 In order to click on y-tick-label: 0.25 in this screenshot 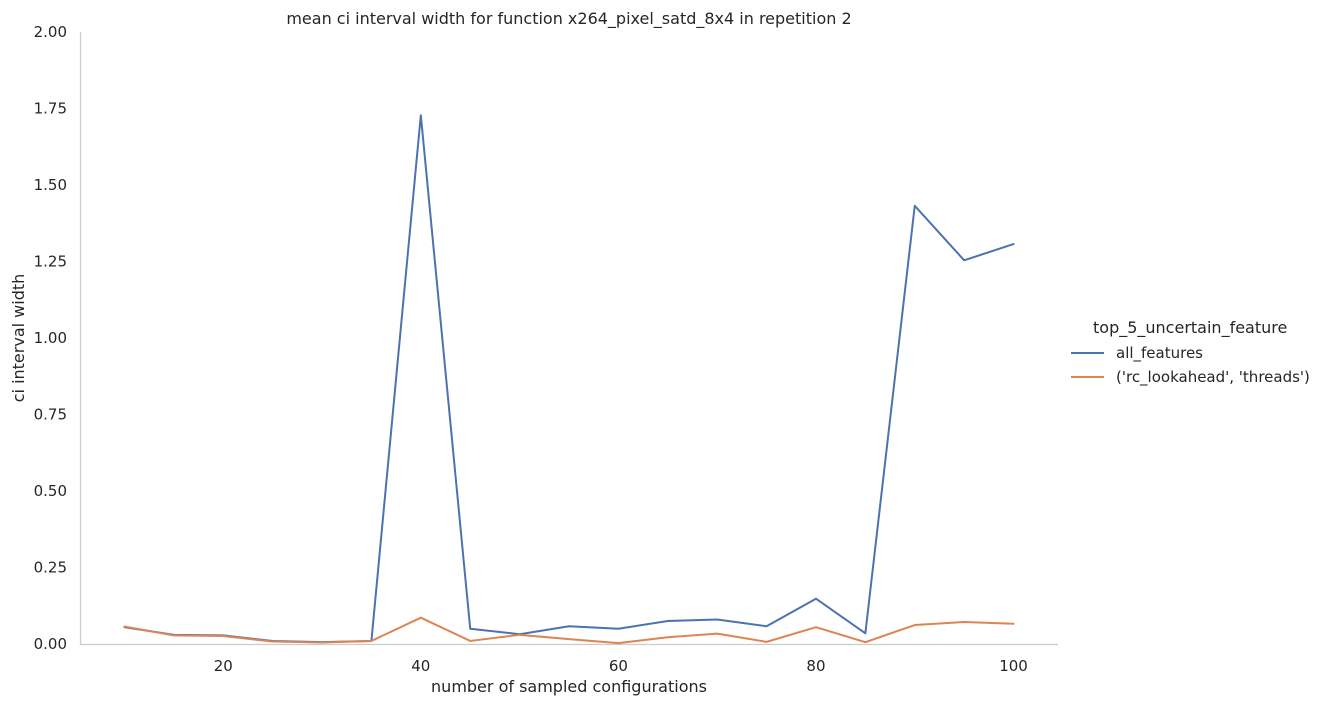, I will do `click(50, 568)`.